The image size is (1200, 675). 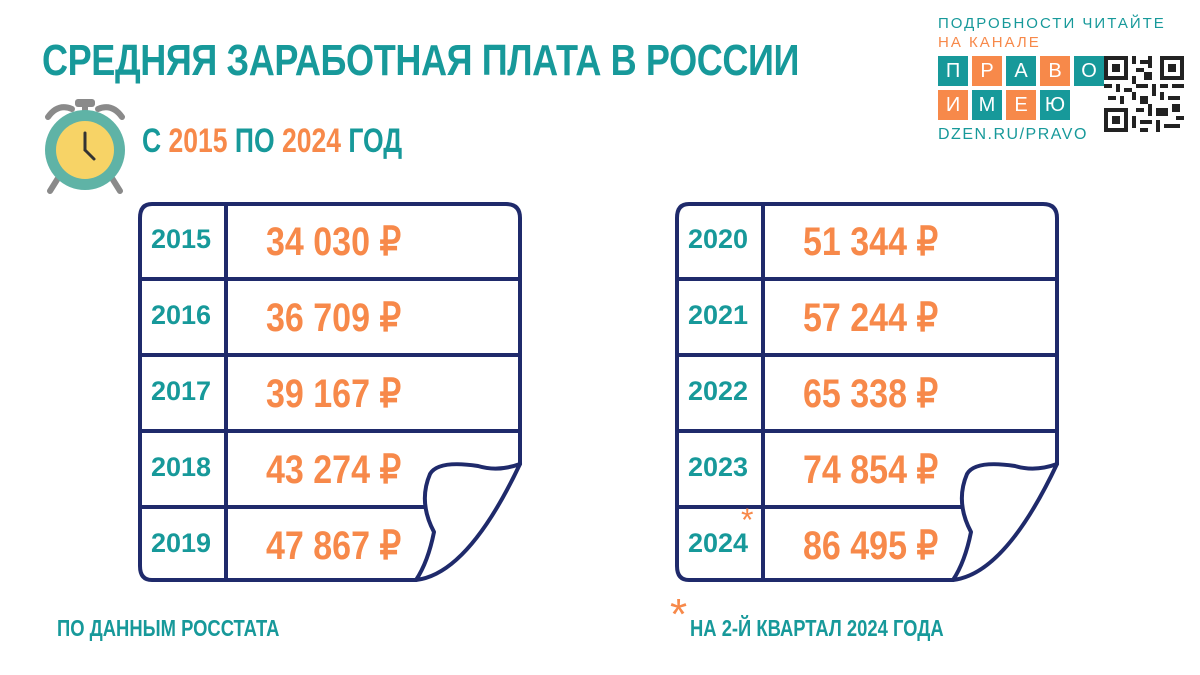 What do you see at coordinates (334, 318) in the screenshot?
I see `salary-value: 36 709 ₽` at bounding box center [334, 318].